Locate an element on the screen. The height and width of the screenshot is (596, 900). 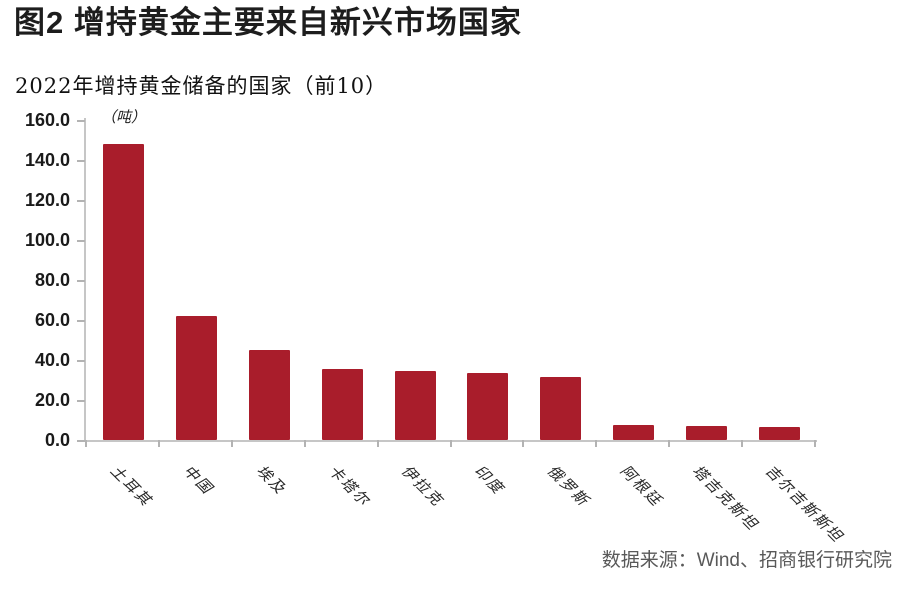
x-category-label: 中国 is located at coordinates (198, 480).